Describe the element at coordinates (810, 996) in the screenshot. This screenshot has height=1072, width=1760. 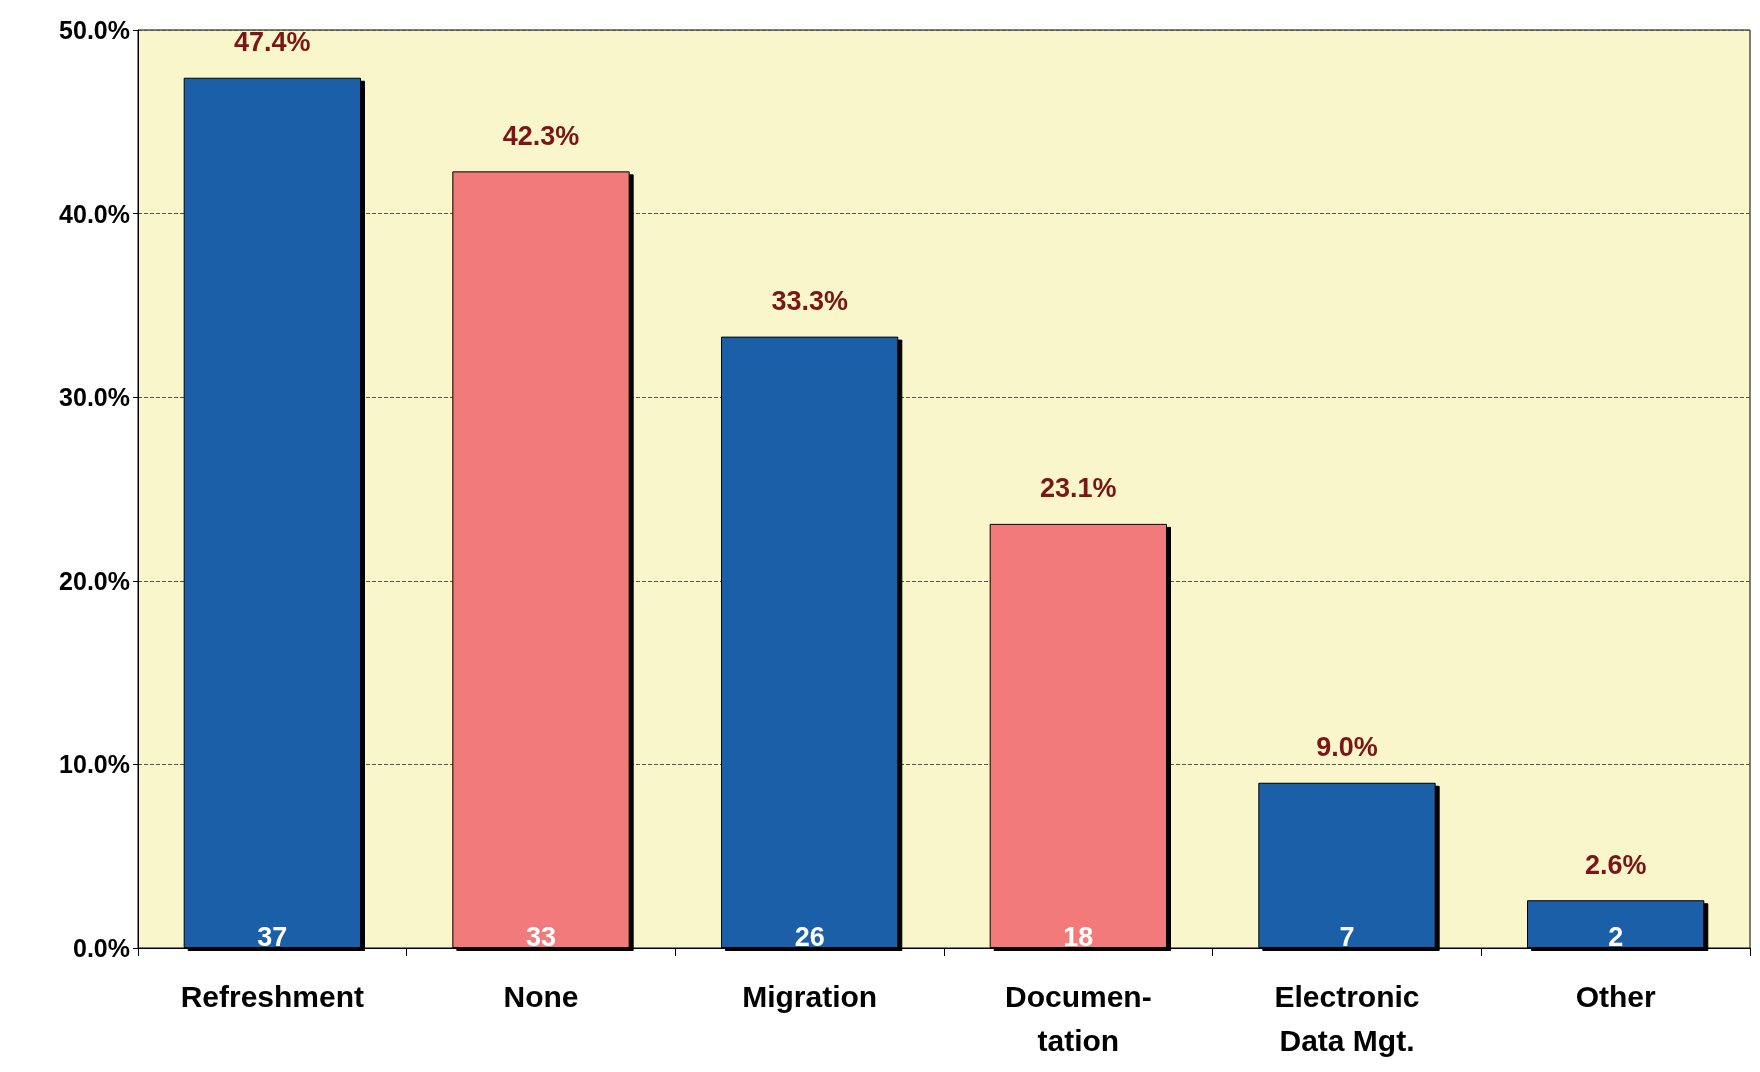
I see `x-tick-label: Migration` at that location.